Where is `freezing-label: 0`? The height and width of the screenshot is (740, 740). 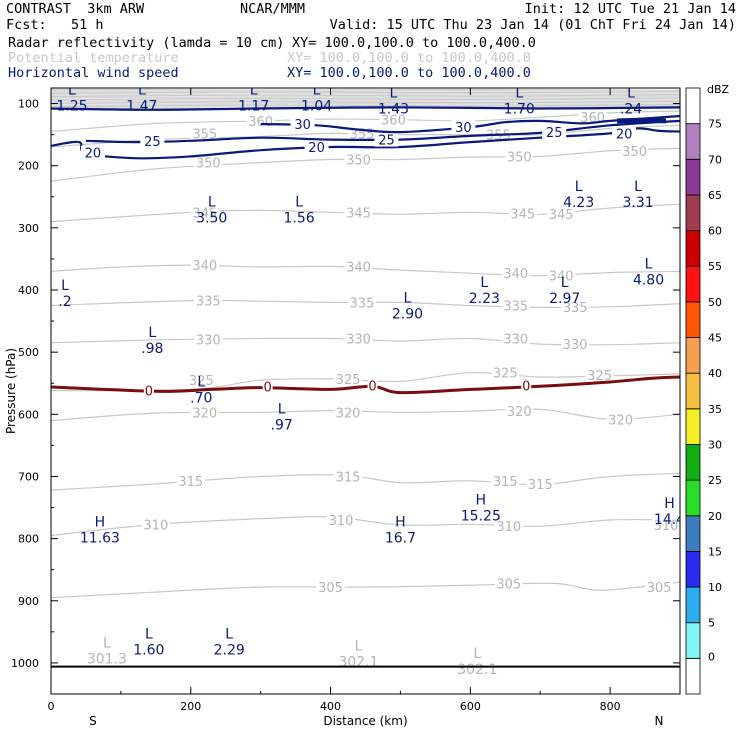 freezing-label: 0 is located at coordinates (372, 386).